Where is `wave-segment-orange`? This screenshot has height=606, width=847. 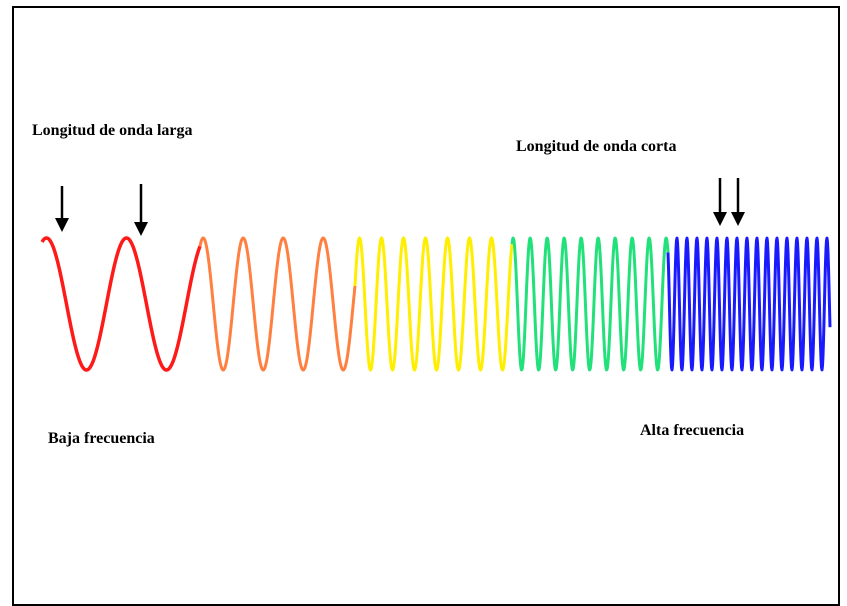
wave-segment-orange is located at coordinates (277, 304).